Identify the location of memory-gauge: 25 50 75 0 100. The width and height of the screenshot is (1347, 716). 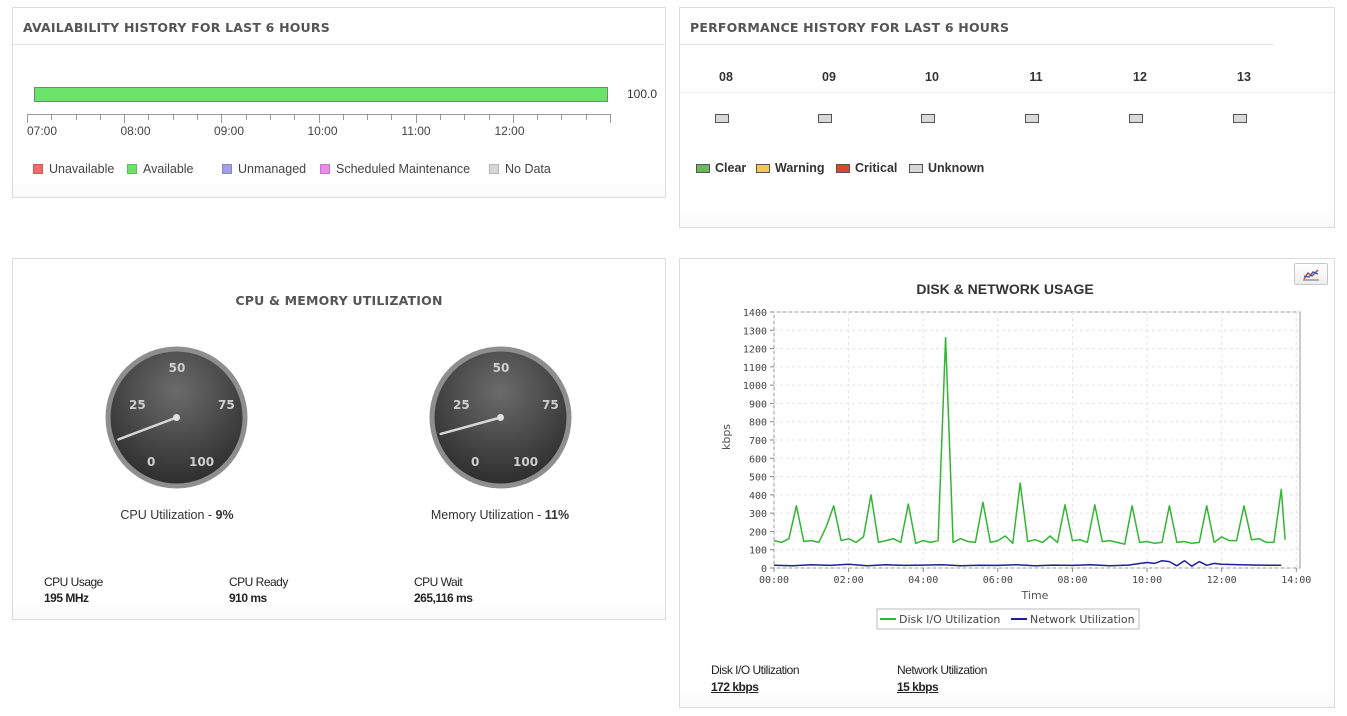
(500, 417).